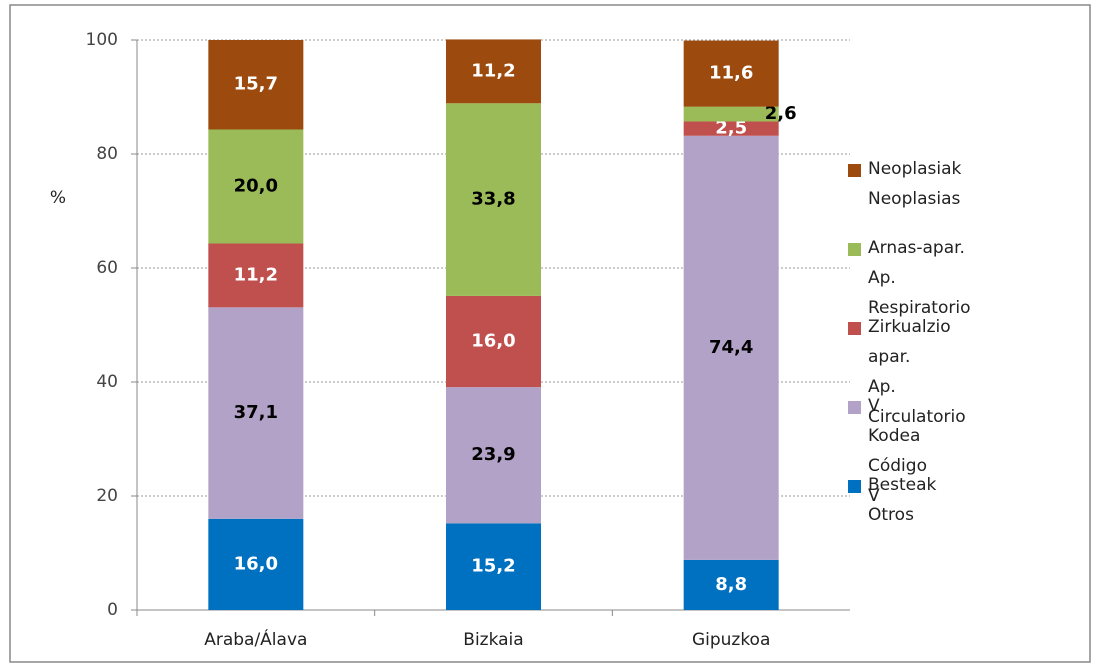 The width and height of the screenshot is (1097, 668). I want to click on legend-label: Zirkualzio apar. Ap. Circulatorio, so click(917, 372).